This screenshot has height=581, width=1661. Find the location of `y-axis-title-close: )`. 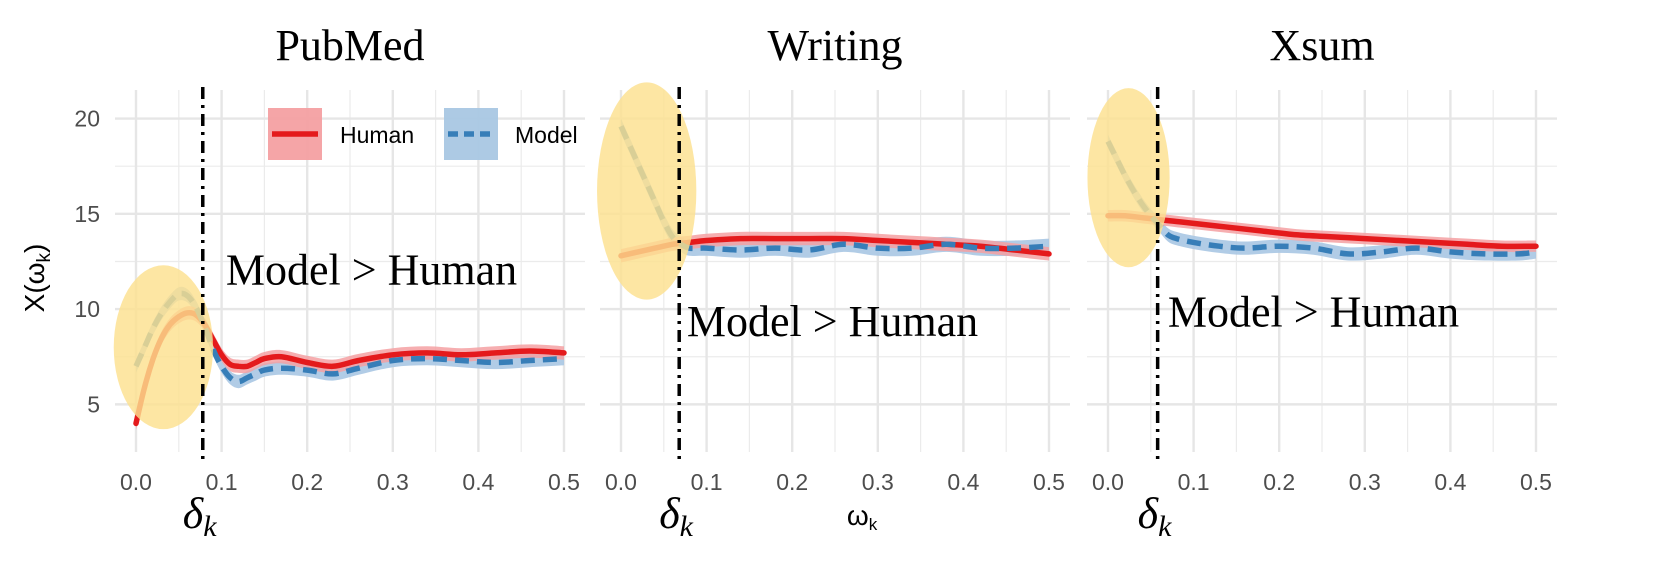

y-axis-title-close: ) is located at coordinates (34, 248).